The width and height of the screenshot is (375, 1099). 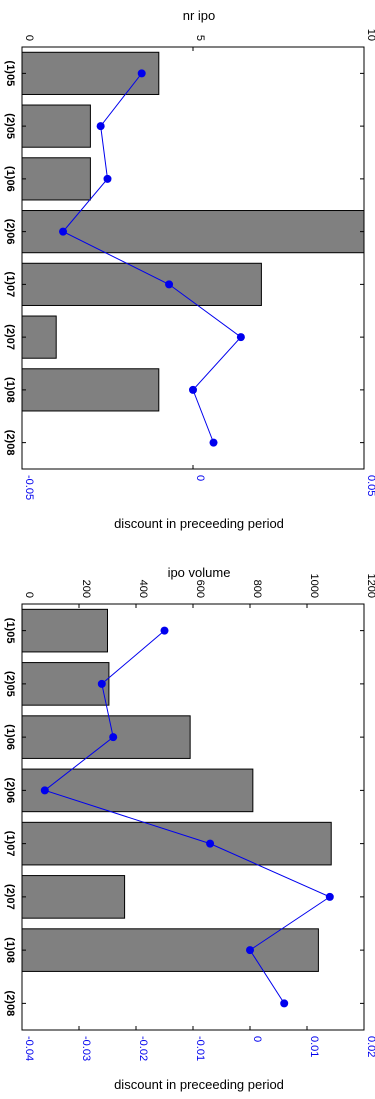 What do you see at coordinates (370, 35) in the screenshot?
I see `bar-axis-tick-label: 10` at bounding box center [370, 35].